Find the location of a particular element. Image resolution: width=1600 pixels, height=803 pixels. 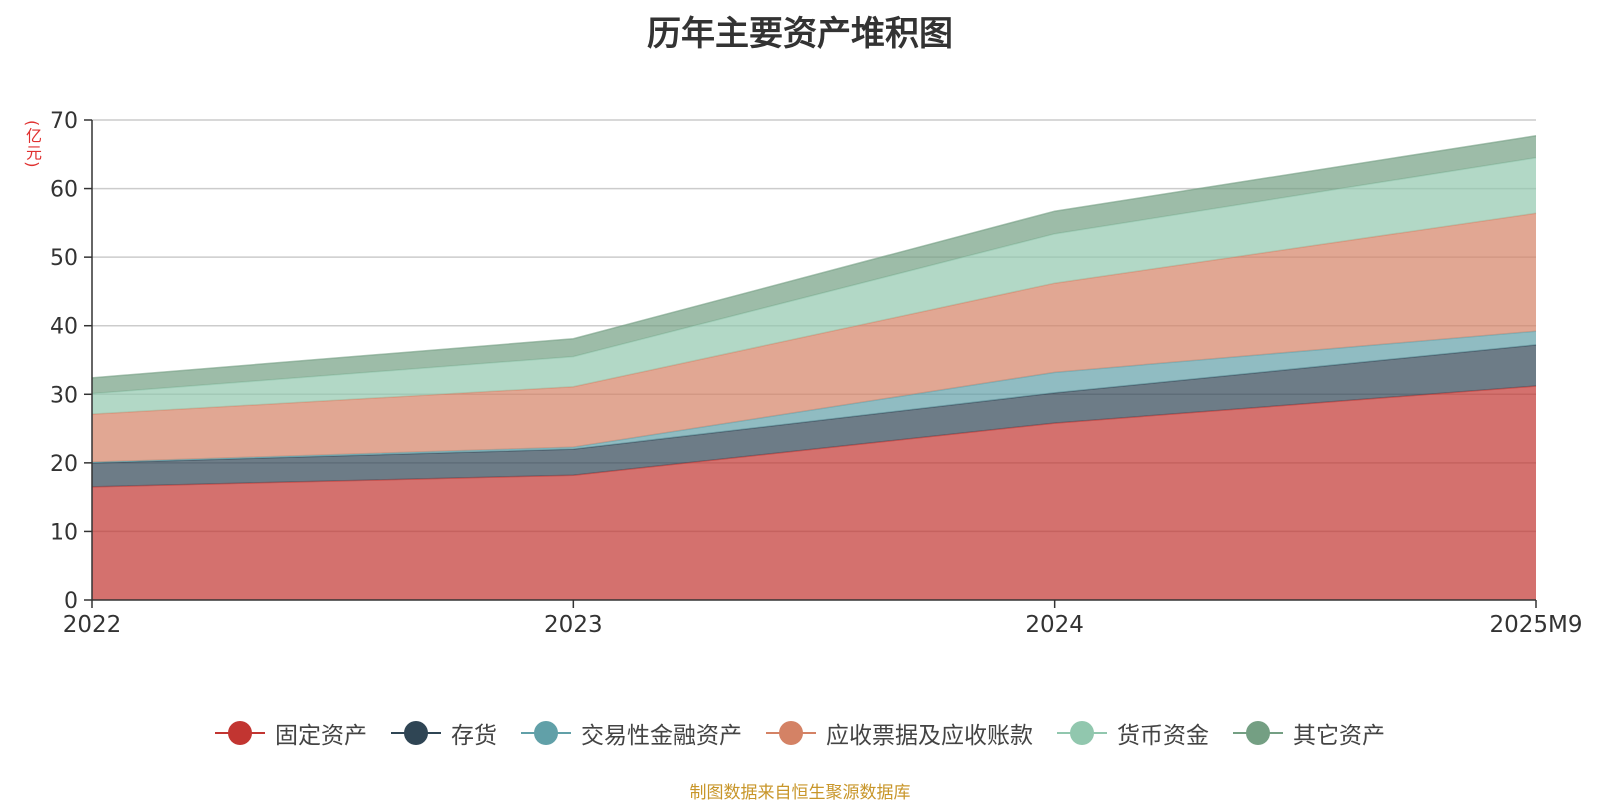

y-tick-label: 70 is located at coordinates (64, 121).